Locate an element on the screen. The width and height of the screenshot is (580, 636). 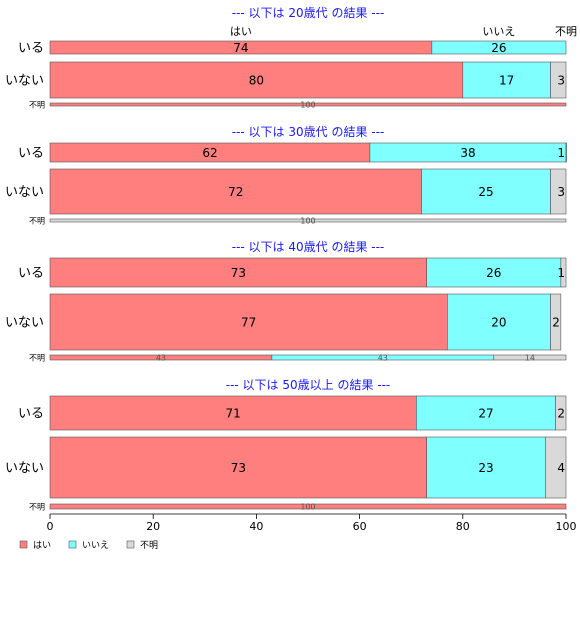
panel-title: --- 以下は 20歳代 の結果 --- is located at coordinates (308, 13).